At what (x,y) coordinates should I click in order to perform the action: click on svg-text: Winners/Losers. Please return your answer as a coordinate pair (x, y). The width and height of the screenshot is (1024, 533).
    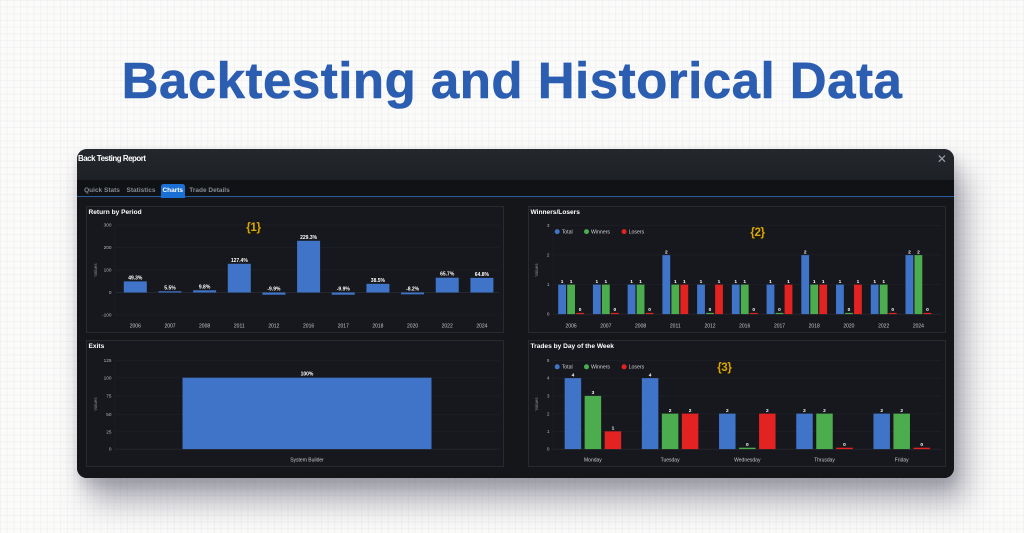
    Looking at the image, I should click on (555, 212).